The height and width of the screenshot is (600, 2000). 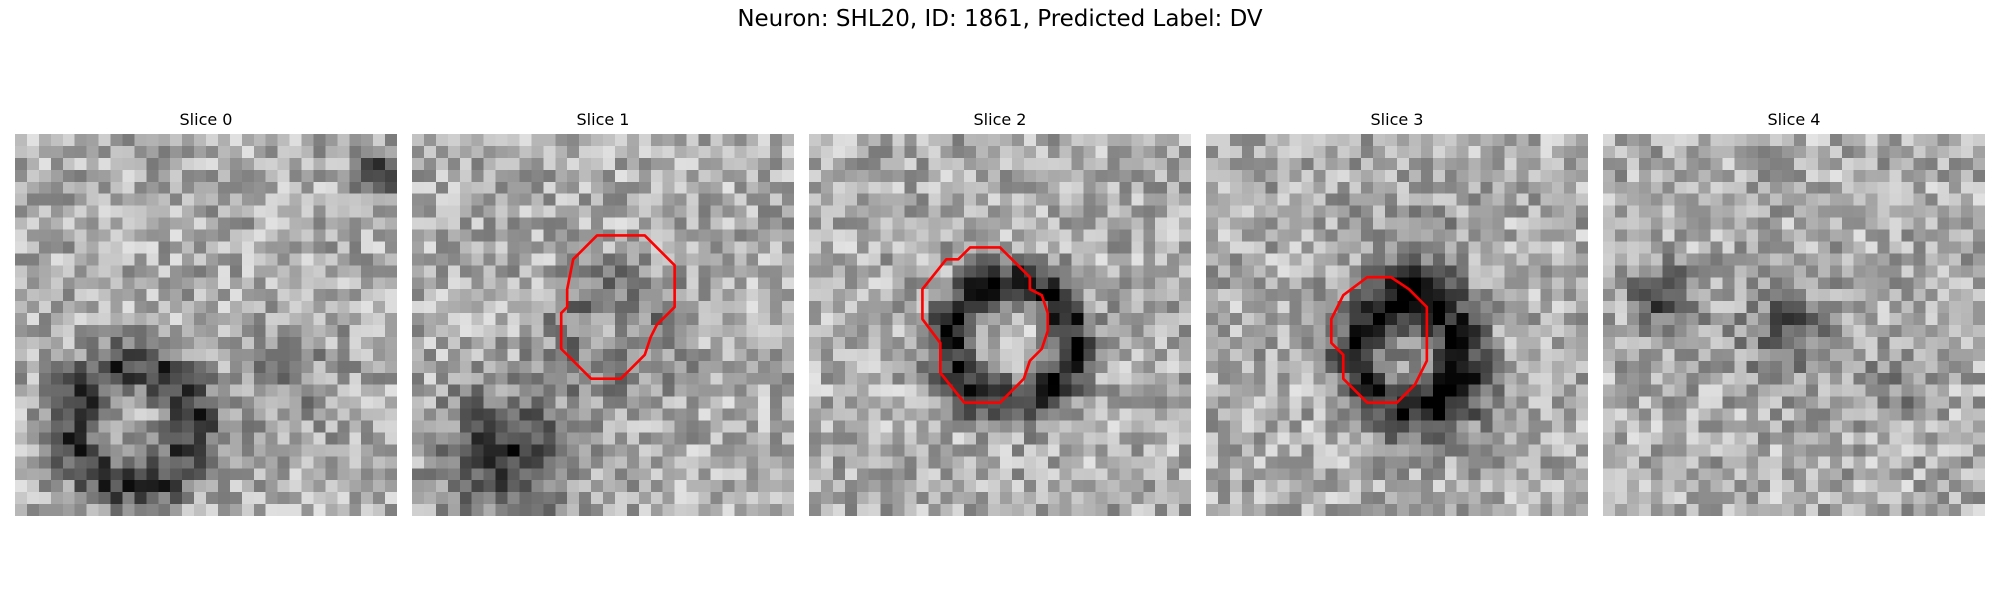 I want to click on slice-title-4: Slice 4, so click(x=1794, y=119).